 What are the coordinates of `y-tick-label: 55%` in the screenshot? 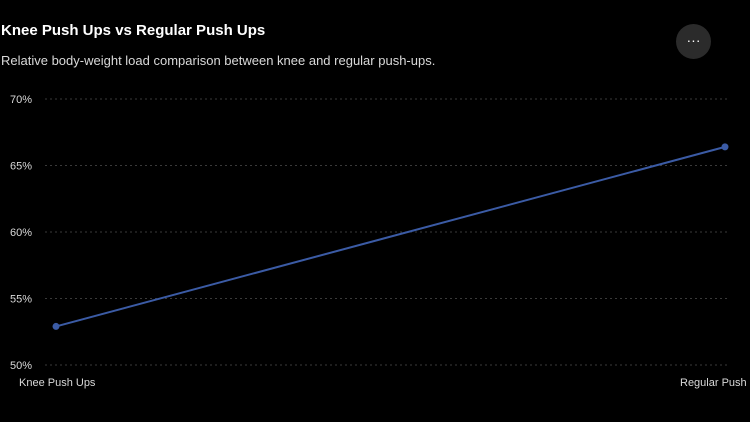 It's located at (21, 300).